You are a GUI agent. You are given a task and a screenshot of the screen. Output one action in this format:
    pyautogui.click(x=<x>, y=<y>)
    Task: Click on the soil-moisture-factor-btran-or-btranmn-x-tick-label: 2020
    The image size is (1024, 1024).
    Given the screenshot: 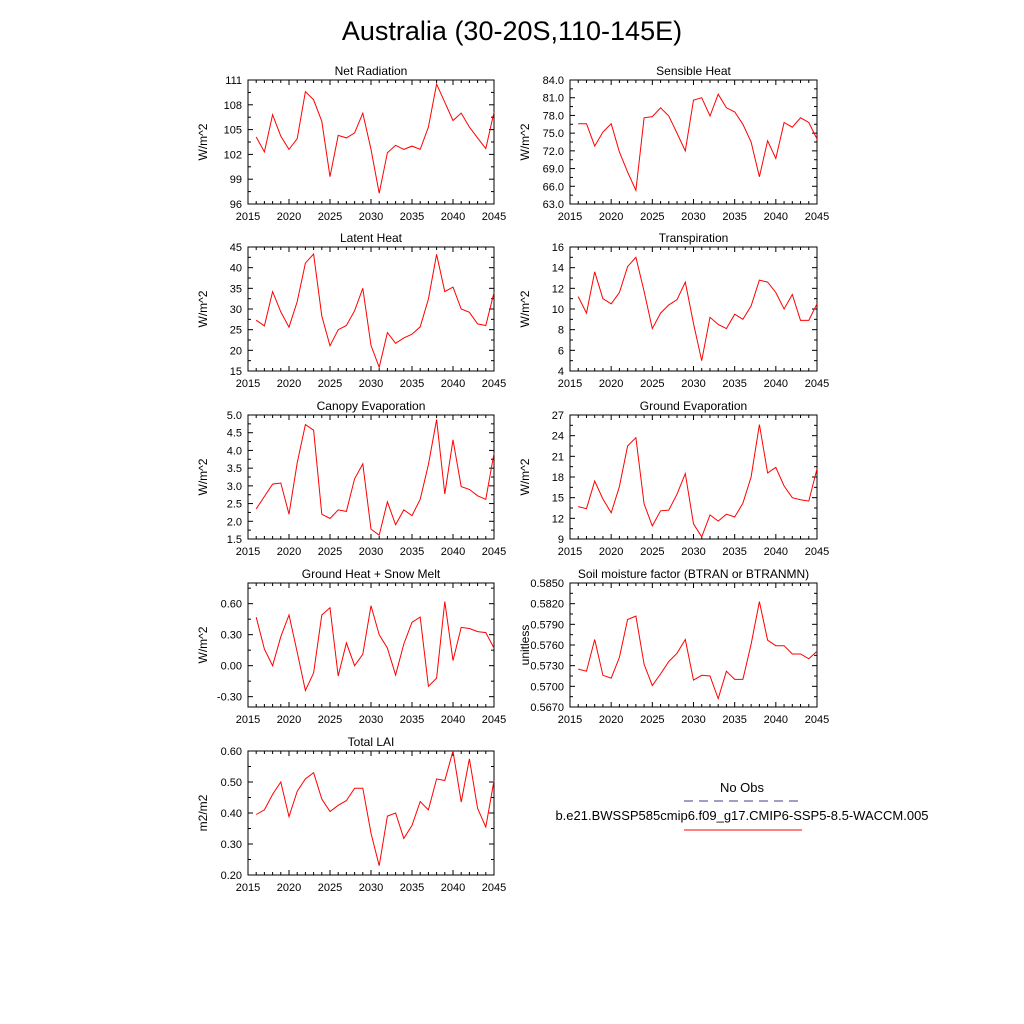 What is the action you would take?
    pyautogui.click(x=611, y=720)
    